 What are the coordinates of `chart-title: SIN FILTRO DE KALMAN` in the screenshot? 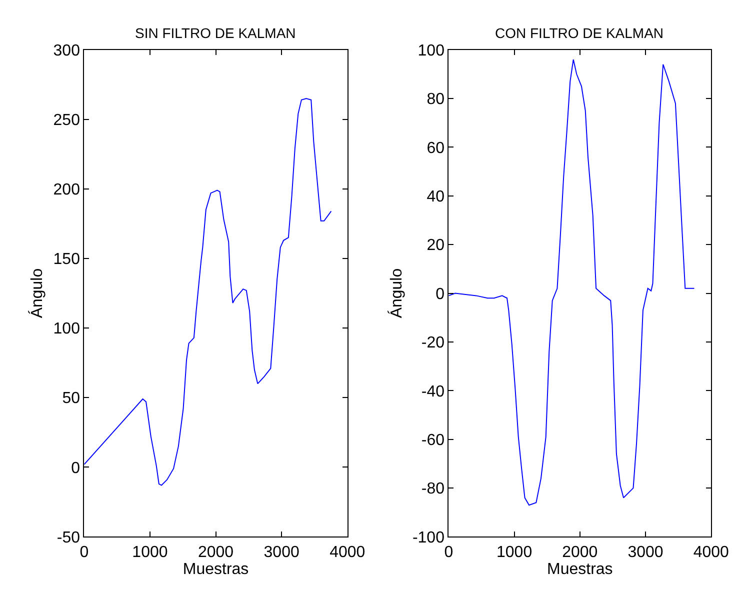 It's located at (215, 33).